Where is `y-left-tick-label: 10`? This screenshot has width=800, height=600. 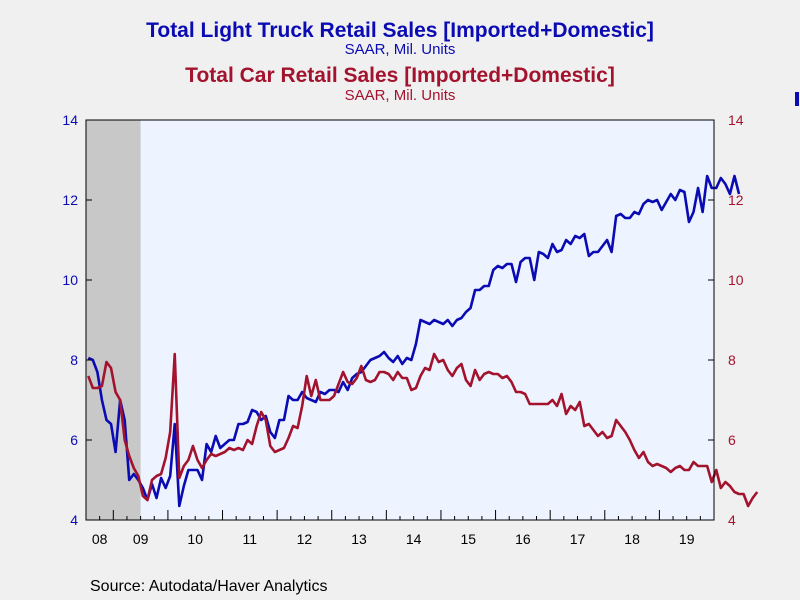 y-left-tick-label: 10 is located at coordinates (70, 280).